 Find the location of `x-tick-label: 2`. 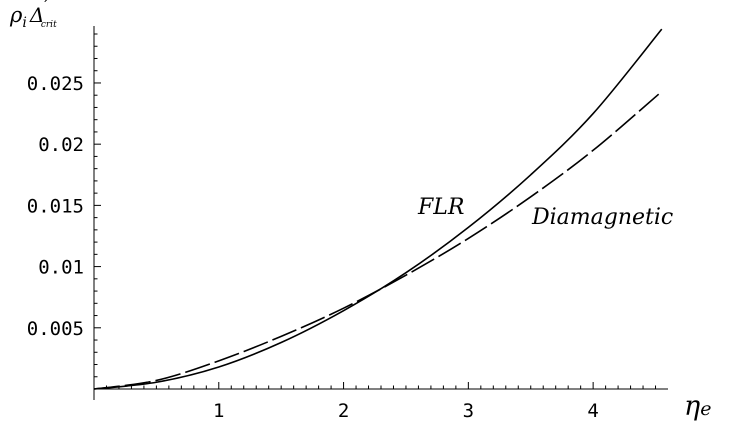

x-tick-label: 2 is located at coordinates (343, 410).